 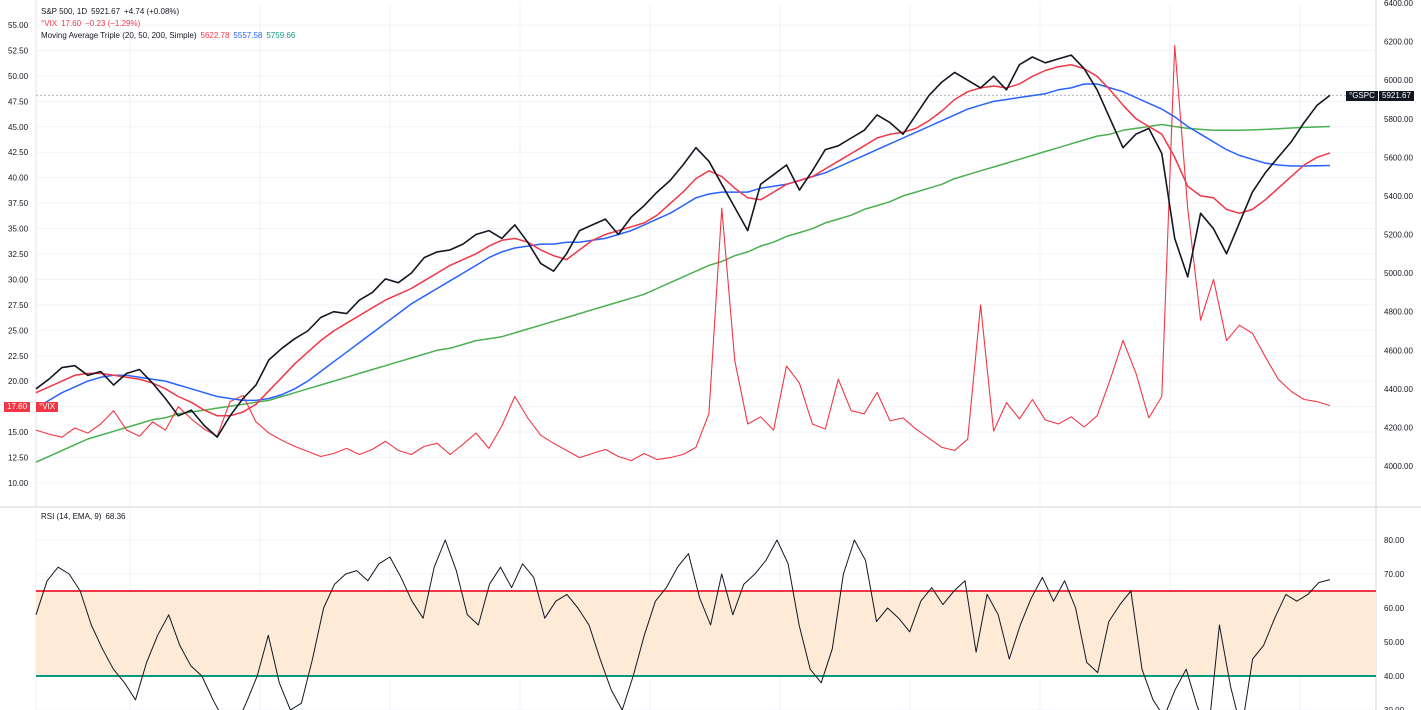 I want to click on right-tick-6: 5200.00, so click(x=1398, y=235).